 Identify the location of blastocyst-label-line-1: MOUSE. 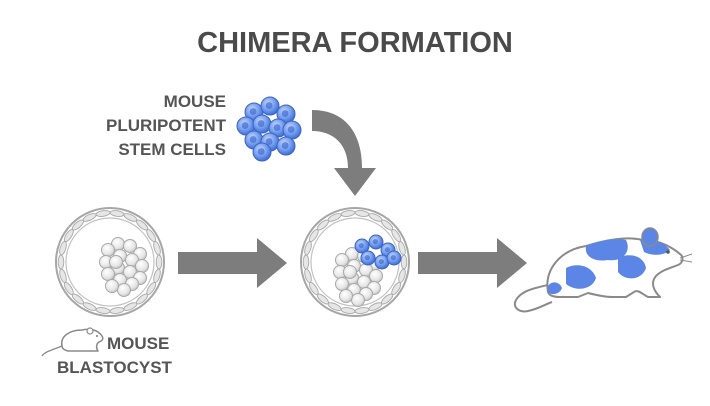
(138, 343).